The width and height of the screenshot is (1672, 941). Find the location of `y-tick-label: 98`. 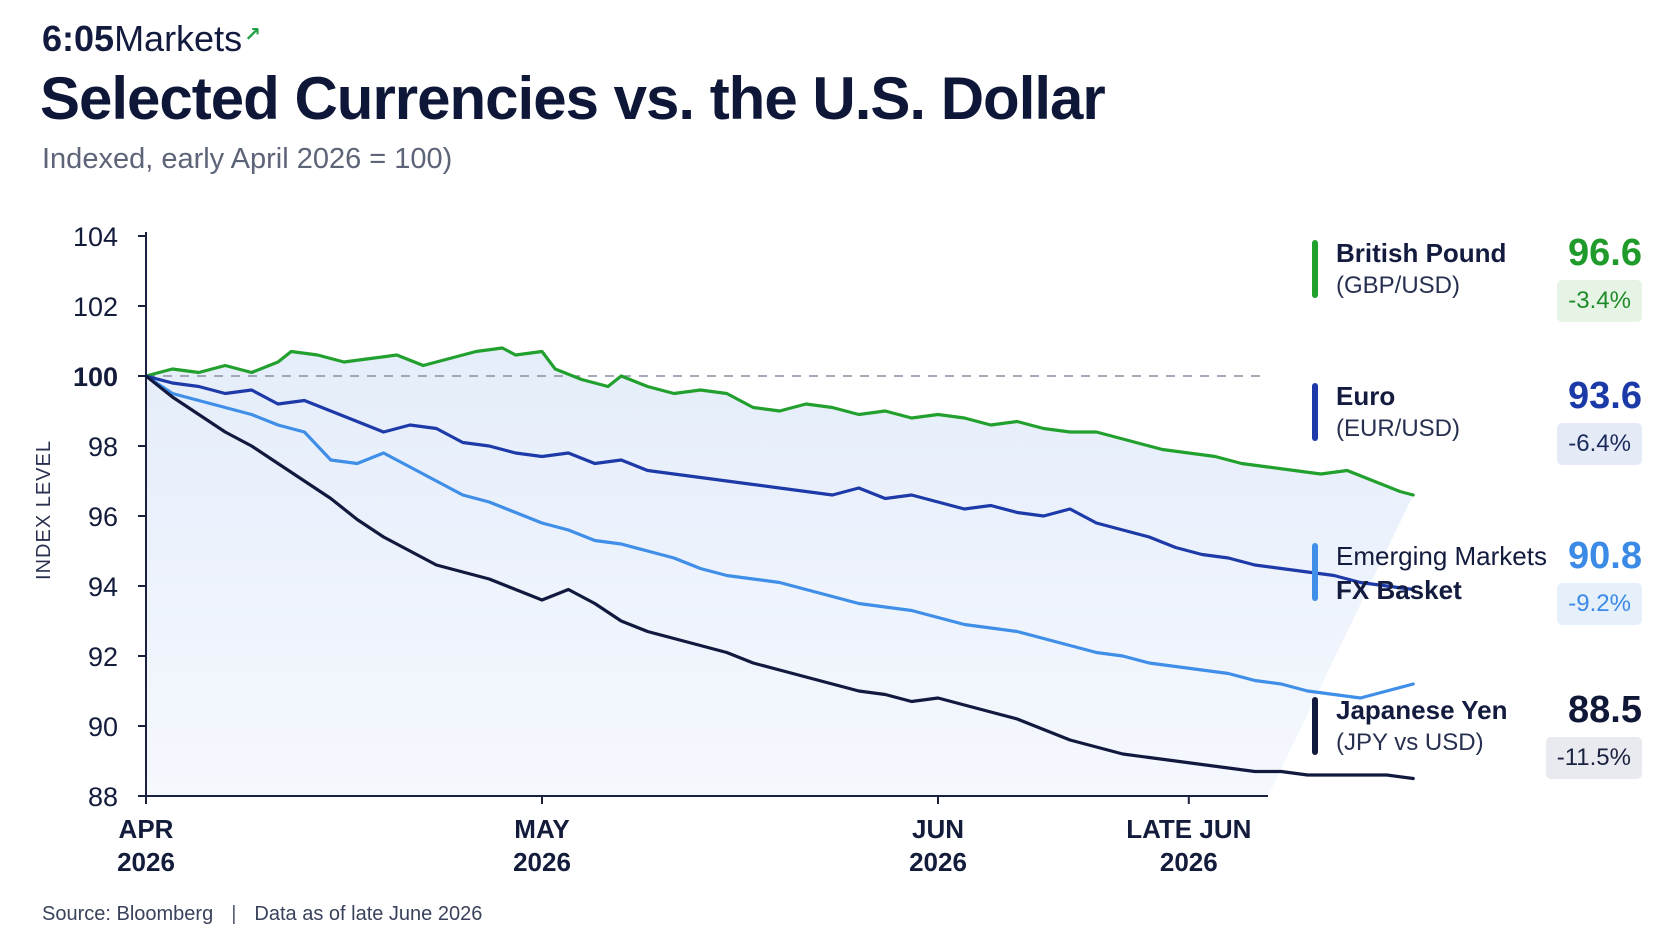

y-tick-label: 98 is located at coordinates (103, 447).